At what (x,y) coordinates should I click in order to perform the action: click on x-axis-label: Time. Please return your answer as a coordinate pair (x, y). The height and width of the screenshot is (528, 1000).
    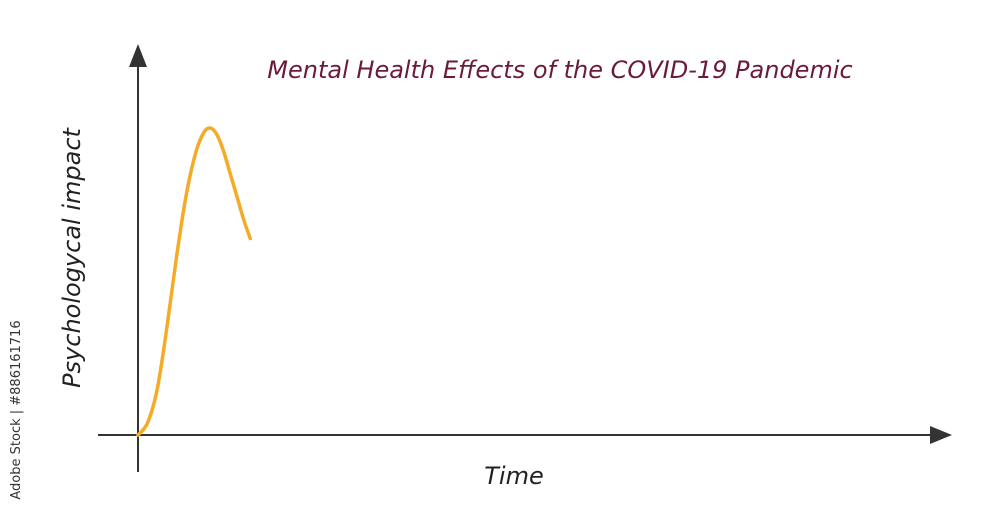
    Looking at the image, I should click on (513, 476).